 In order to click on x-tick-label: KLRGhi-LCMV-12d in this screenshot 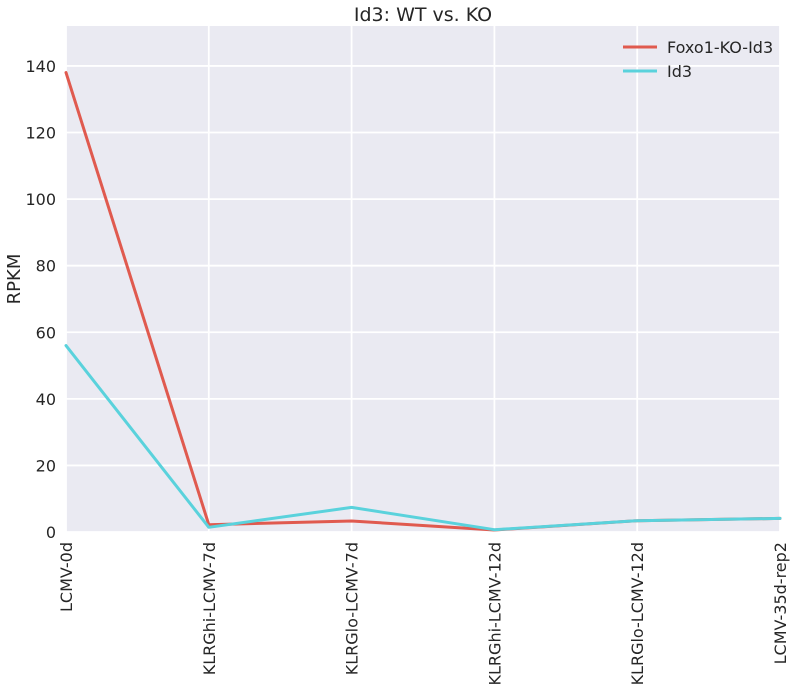, I will do `click(494, 613)`.